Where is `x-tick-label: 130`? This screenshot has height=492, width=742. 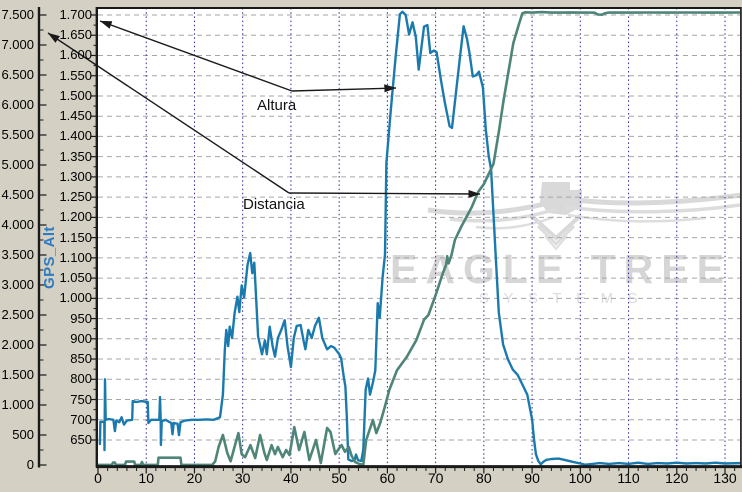
x-tick-label: 130 is located at coordinates (725, 478).